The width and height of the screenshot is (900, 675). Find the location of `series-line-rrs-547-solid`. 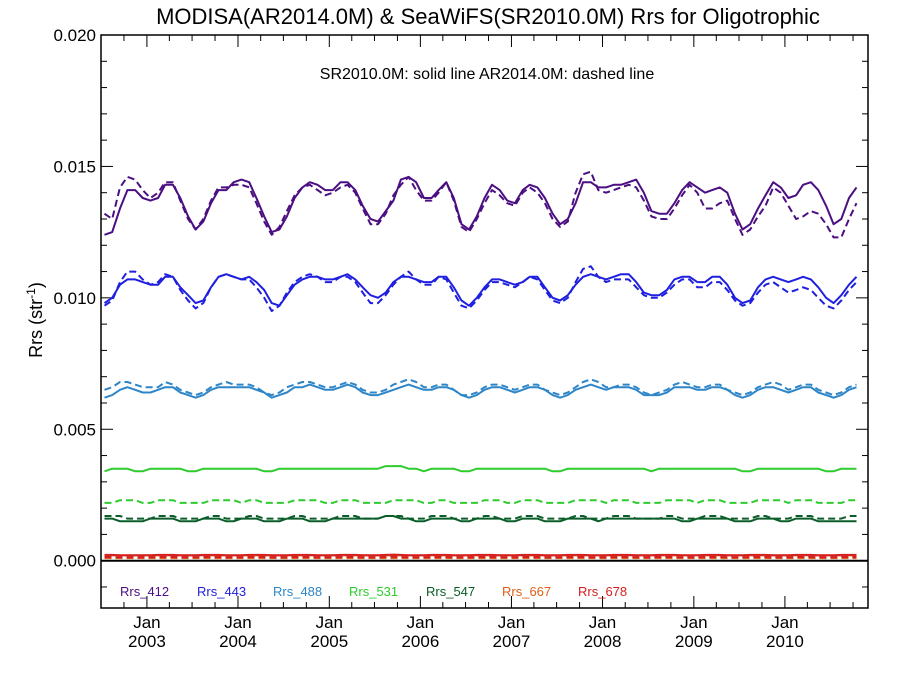

series-line-rrs-547-solid is located at coordinates (480, 519).